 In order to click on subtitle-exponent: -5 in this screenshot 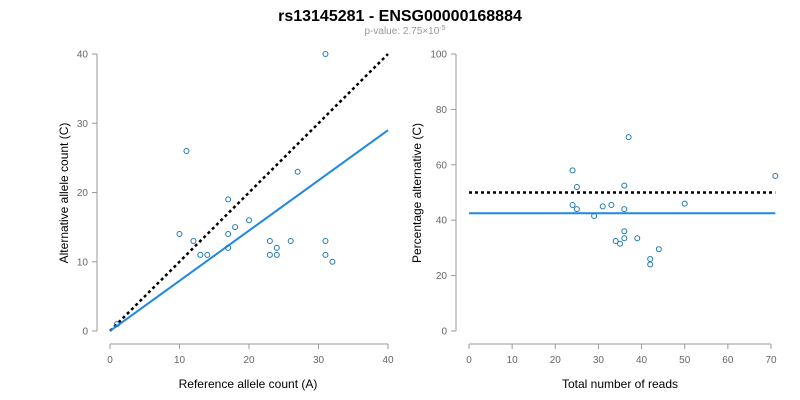, I will do `click(442, 28)`.